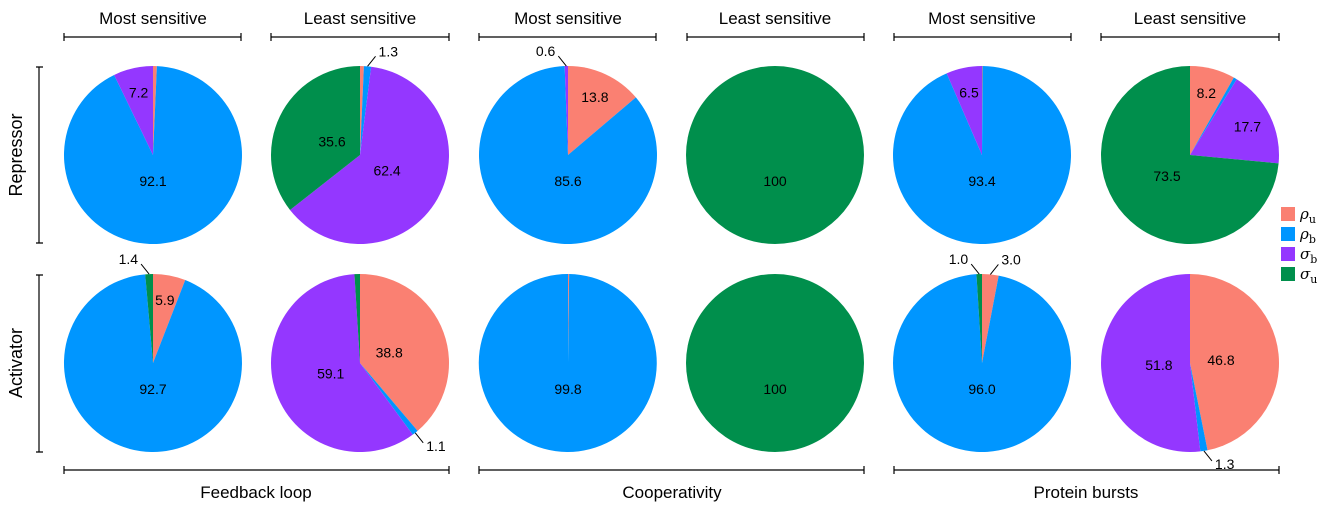 This screenshot has width=1332, height=506. I want to click on data-label: 0.6, so click(546, 51).